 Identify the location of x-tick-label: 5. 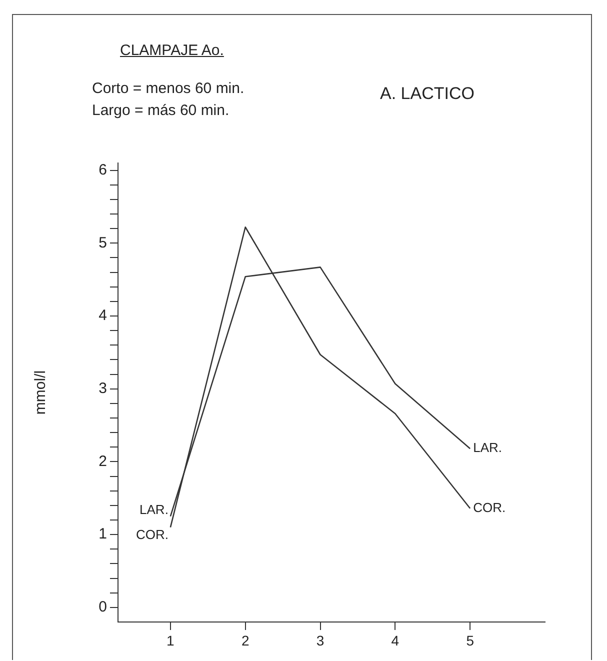
(470, 640).